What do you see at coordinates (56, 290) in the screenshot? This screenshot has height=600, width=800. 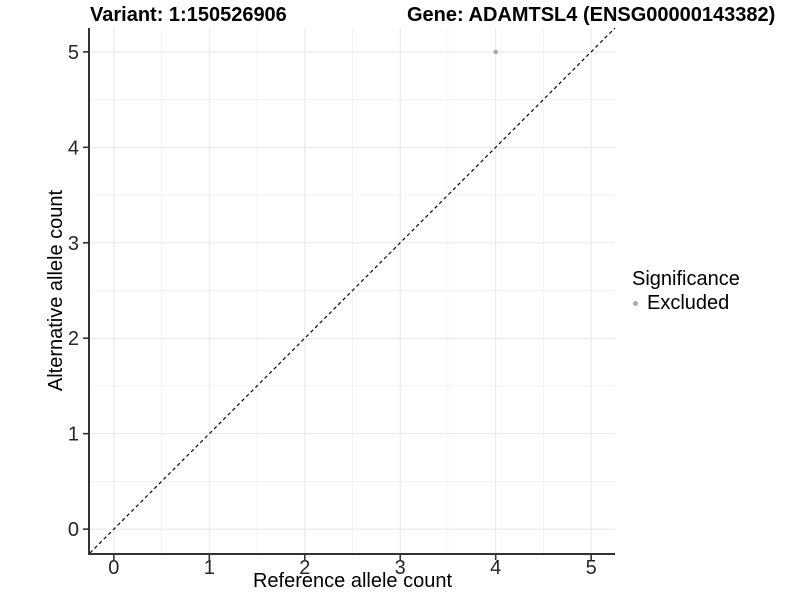 I see `y-axis-title: Alternative allele count` at bounding box center [56, 290].